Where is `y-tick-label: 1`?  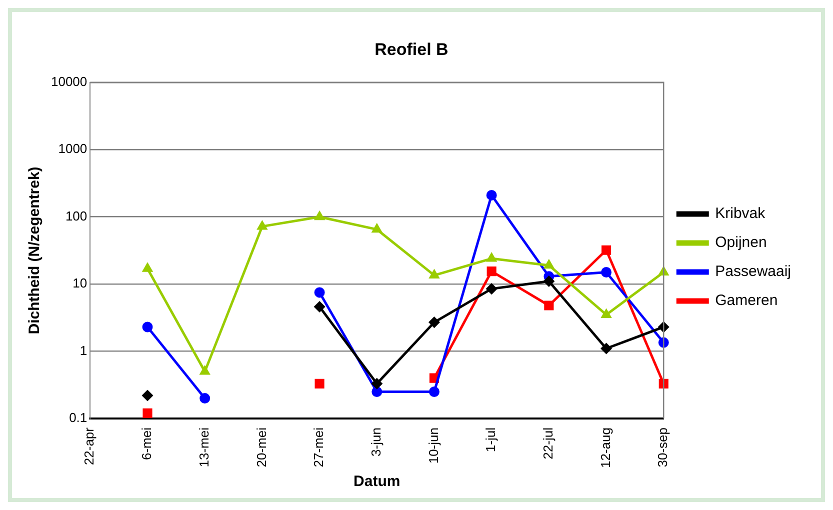
y-tick-label: 1 is located at coordinates (84, 350).